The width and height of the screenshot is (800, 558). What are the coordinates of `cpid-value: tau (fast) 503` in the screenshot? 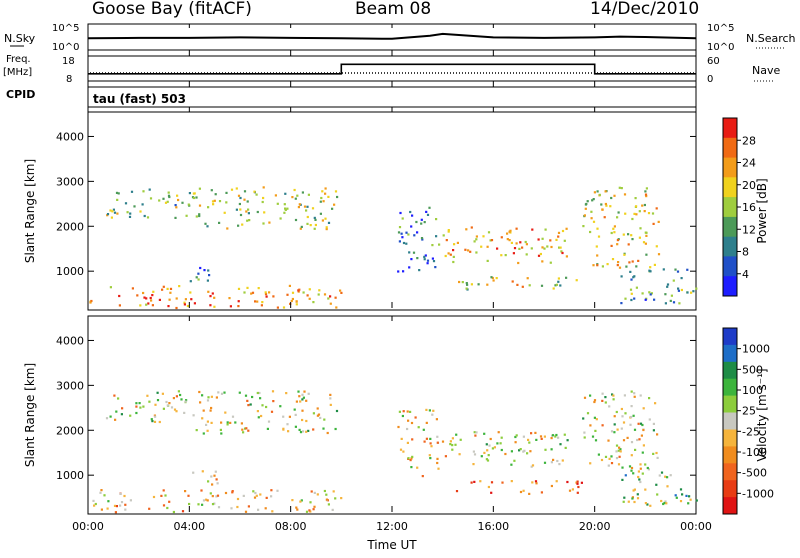 It's located at (139, 99).